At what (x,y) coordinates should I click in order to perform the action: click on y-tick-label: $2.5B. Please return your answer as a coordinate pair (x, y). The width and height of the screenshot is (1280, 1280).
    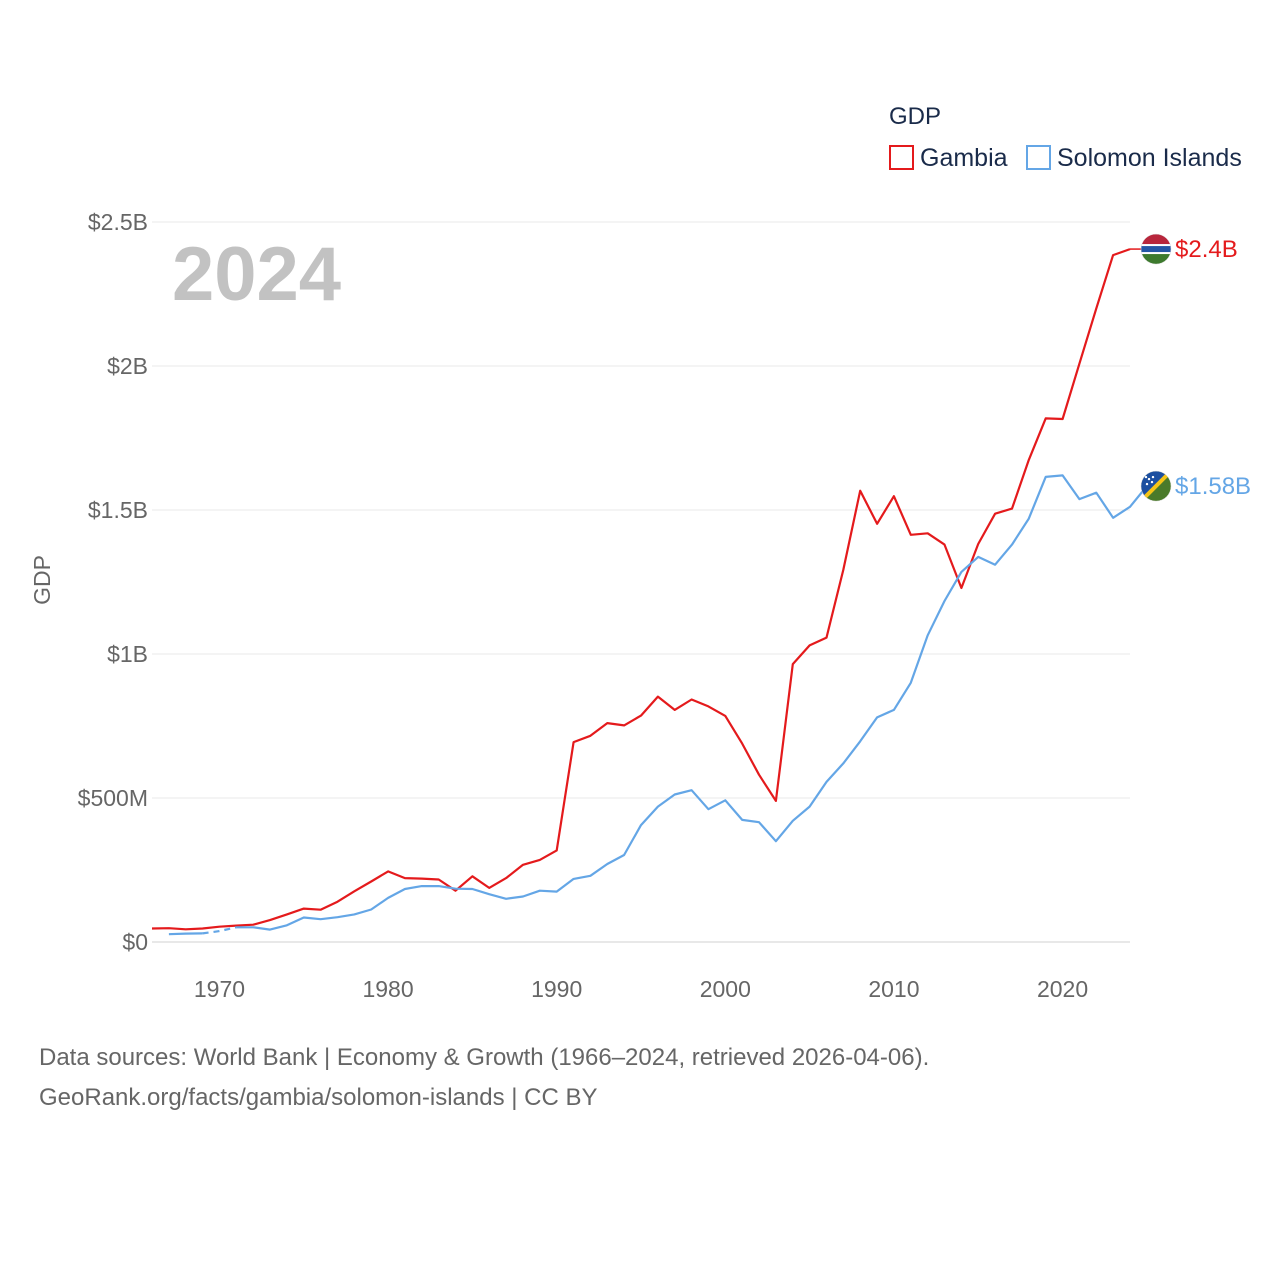
    Looking at the image, I should click on (118, 222).